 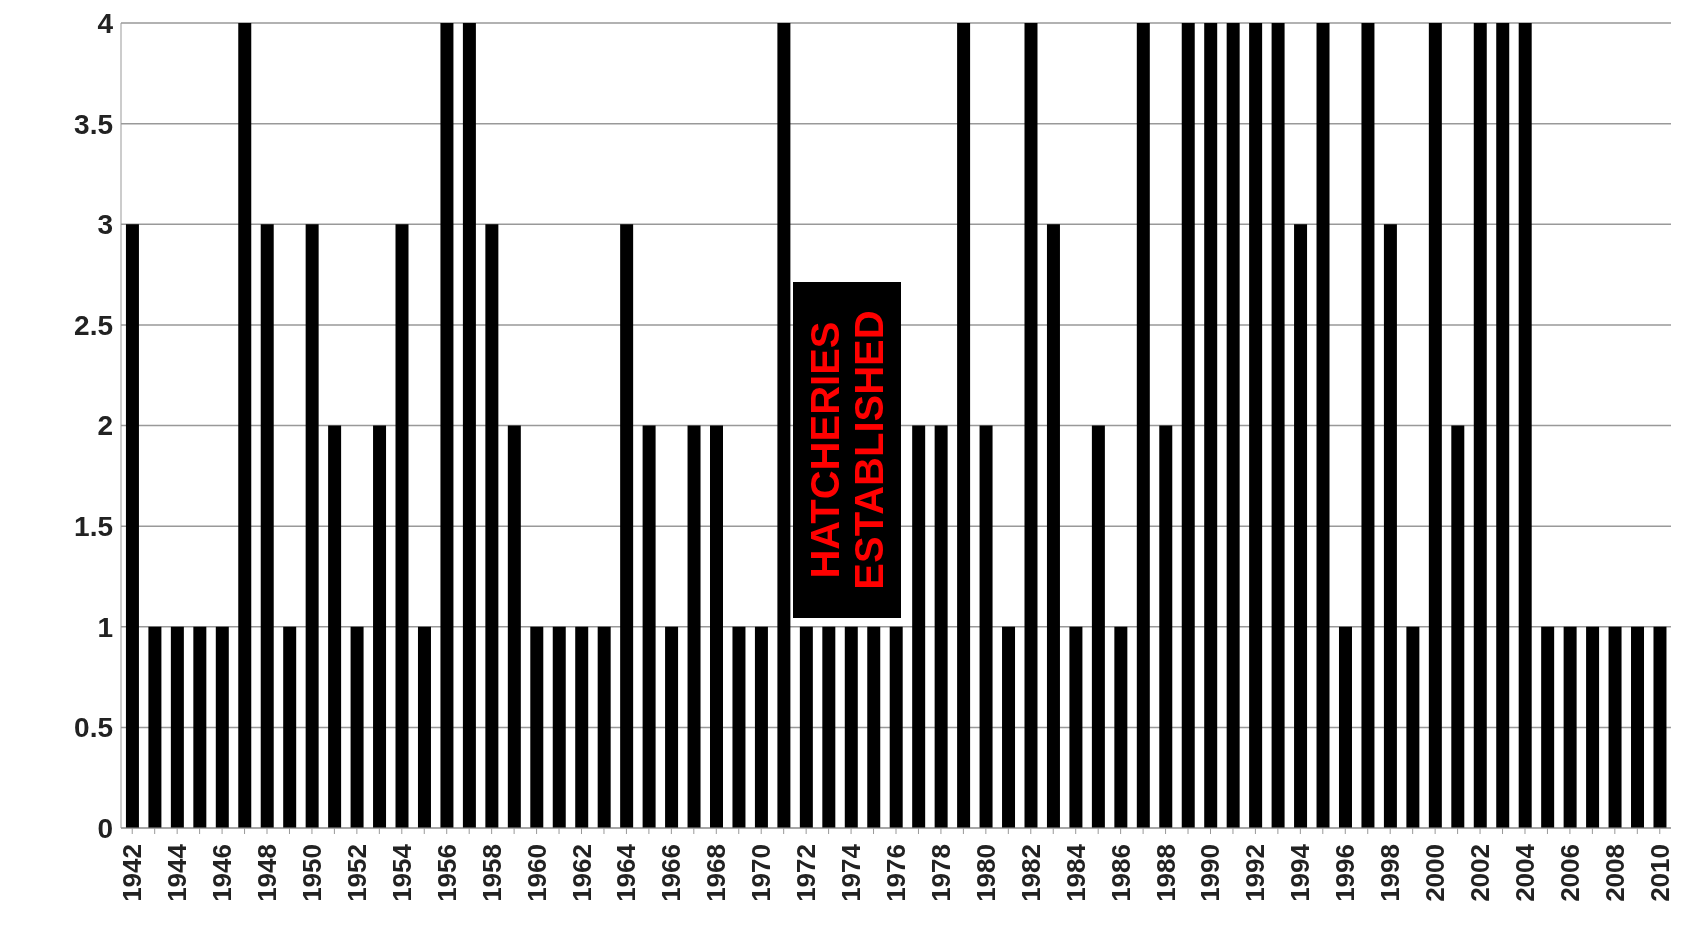 What do you see at coordinates (105, 828) in the screenshot?
I see `y-tick-label: 0` at bounding box center [105, 828].